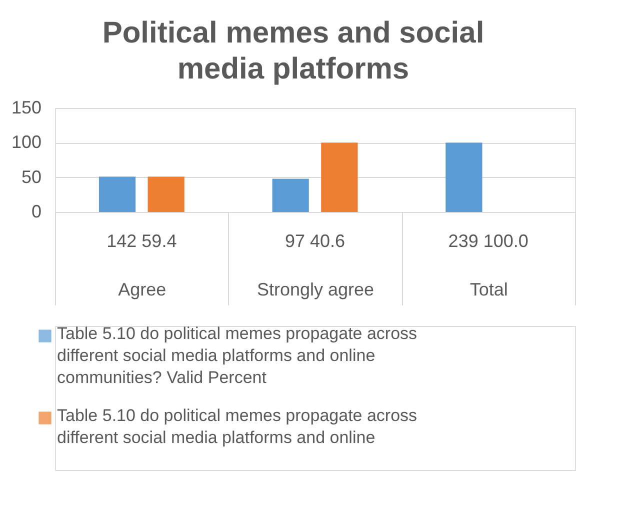  I want to click on y-tick-label: 100, so click(26, 142).